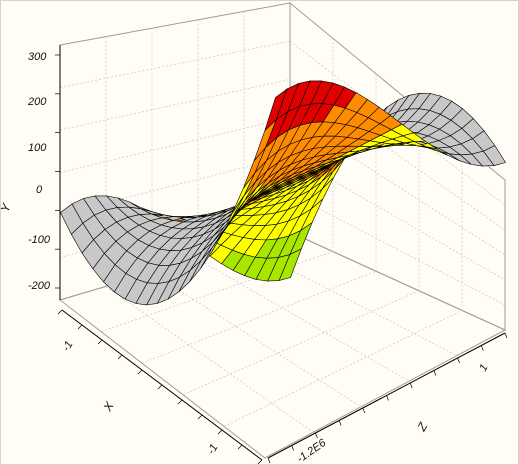  Describe the element at coordinates (483, 367) in the screenshot. I see `z-tick-label: 1` at that location.